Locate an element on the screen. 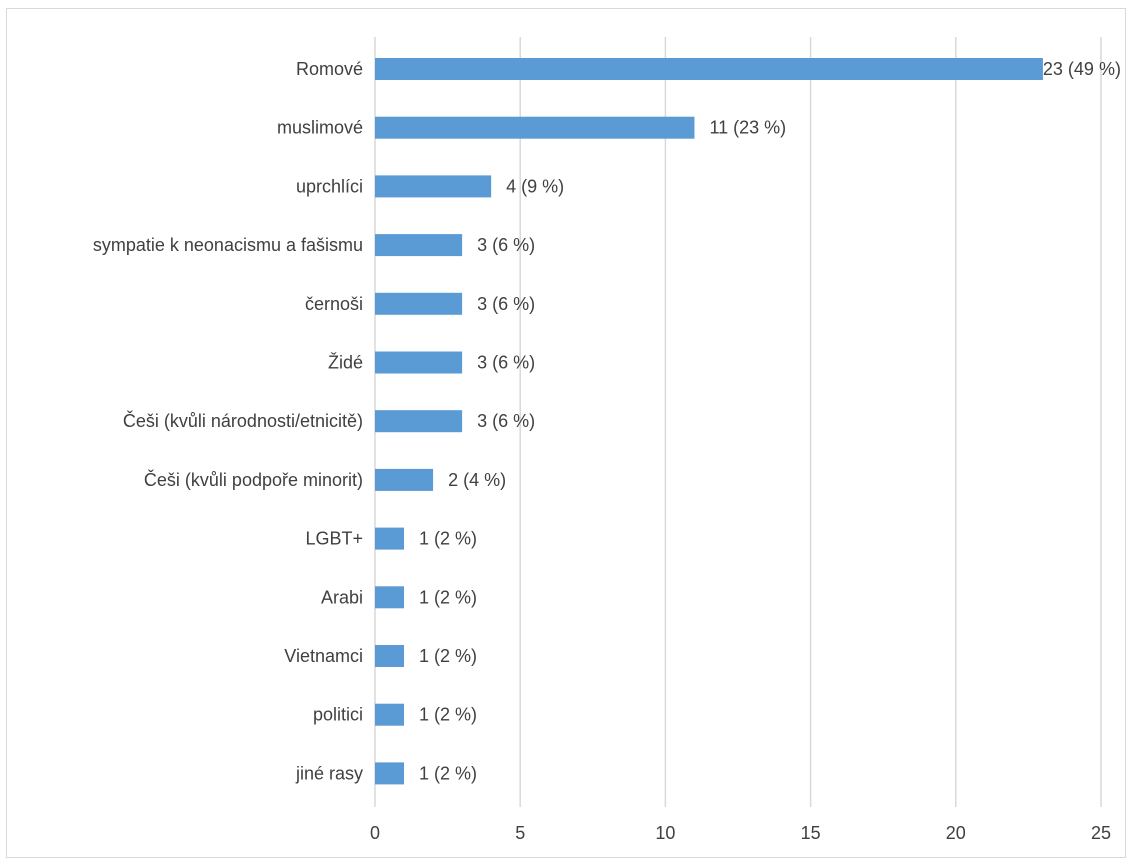 The image size is (1131, 863). category-label: Češi (kvůli národnosti/etnicitě) is located at coordinates (243, 420).